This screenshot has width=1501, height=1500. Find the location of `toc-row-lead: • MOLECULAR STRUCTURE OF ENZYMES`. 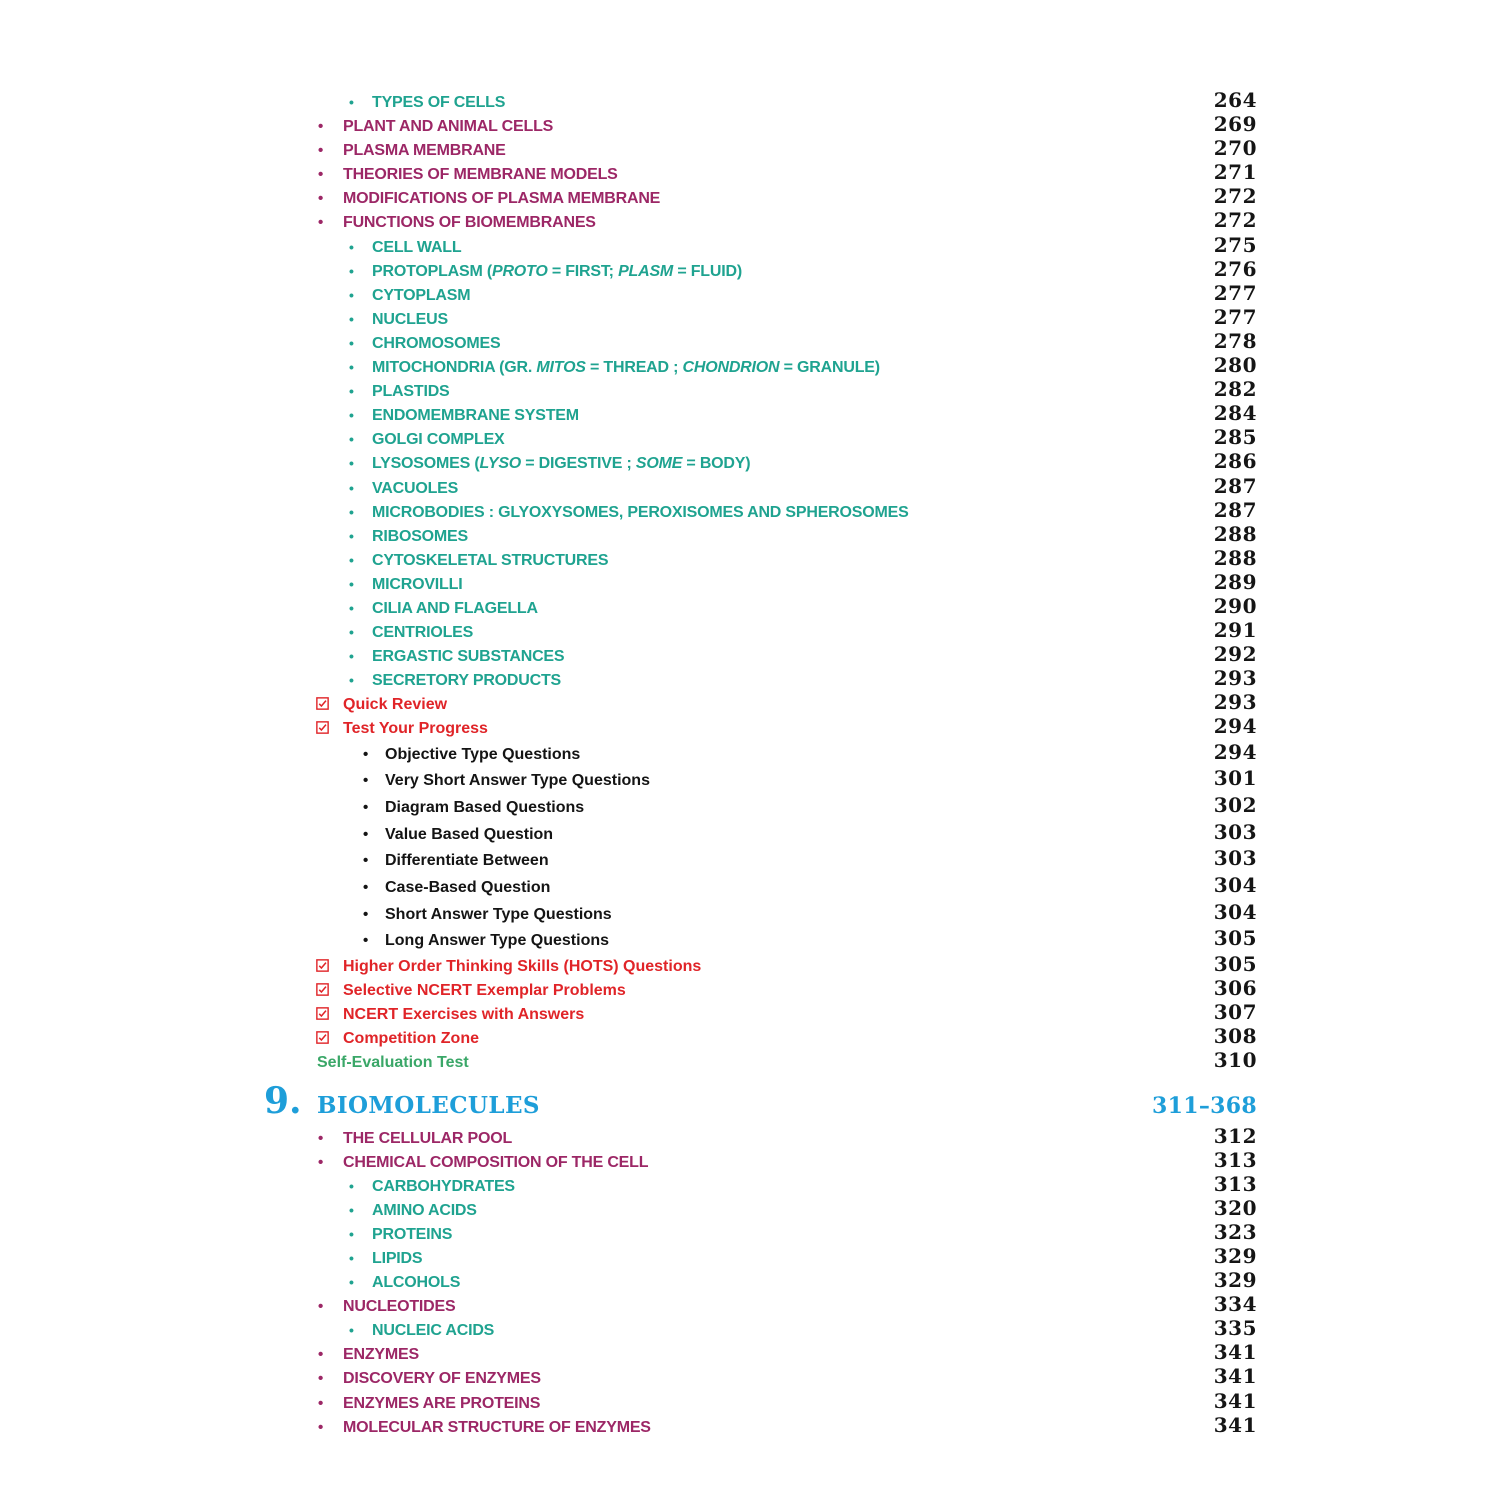

toc-row-lead: • MOLECULAR STRUCTURE OF ENZYMES is located at coordinates (607, 1428).